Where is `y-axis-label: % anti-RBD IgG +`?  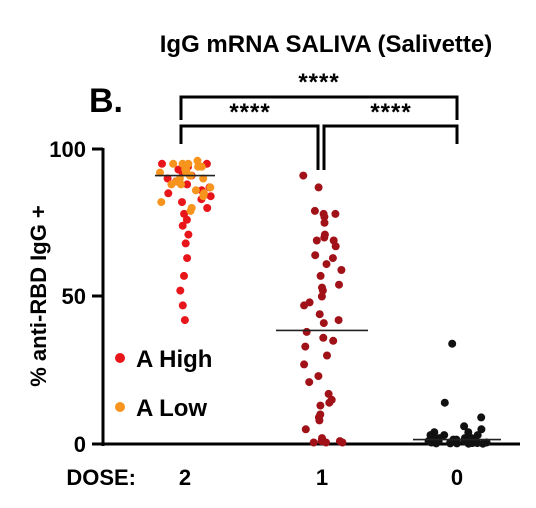
y-axis-label: % anti-RBD IgG + is located at coordinates (38, 296).